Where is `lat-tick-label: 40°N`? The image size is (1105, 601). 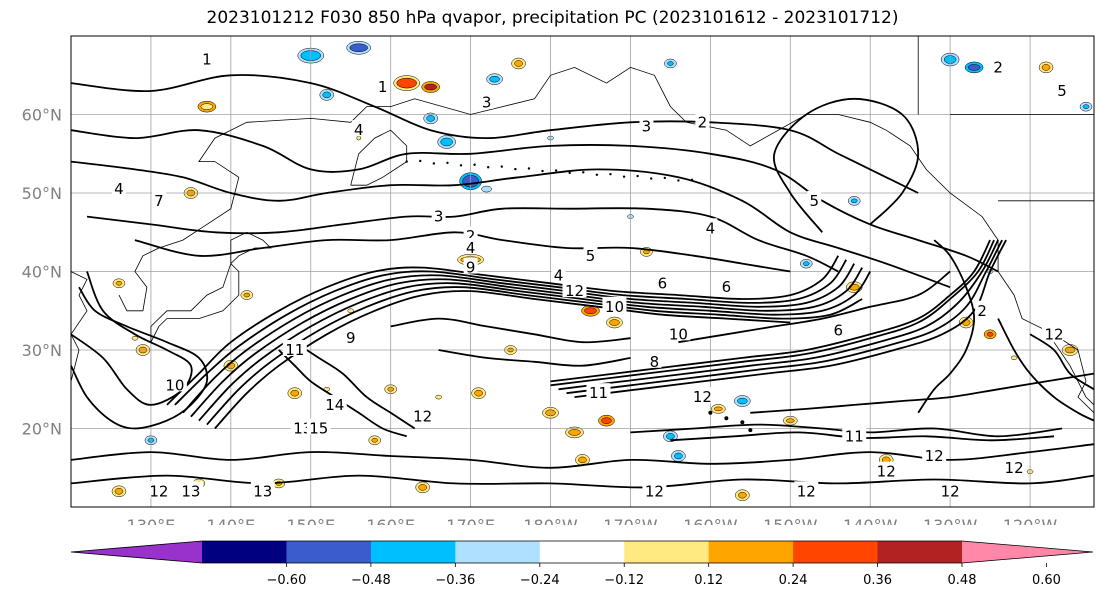 lat-tick-label: 40°N is located at coordinates (42, 272).